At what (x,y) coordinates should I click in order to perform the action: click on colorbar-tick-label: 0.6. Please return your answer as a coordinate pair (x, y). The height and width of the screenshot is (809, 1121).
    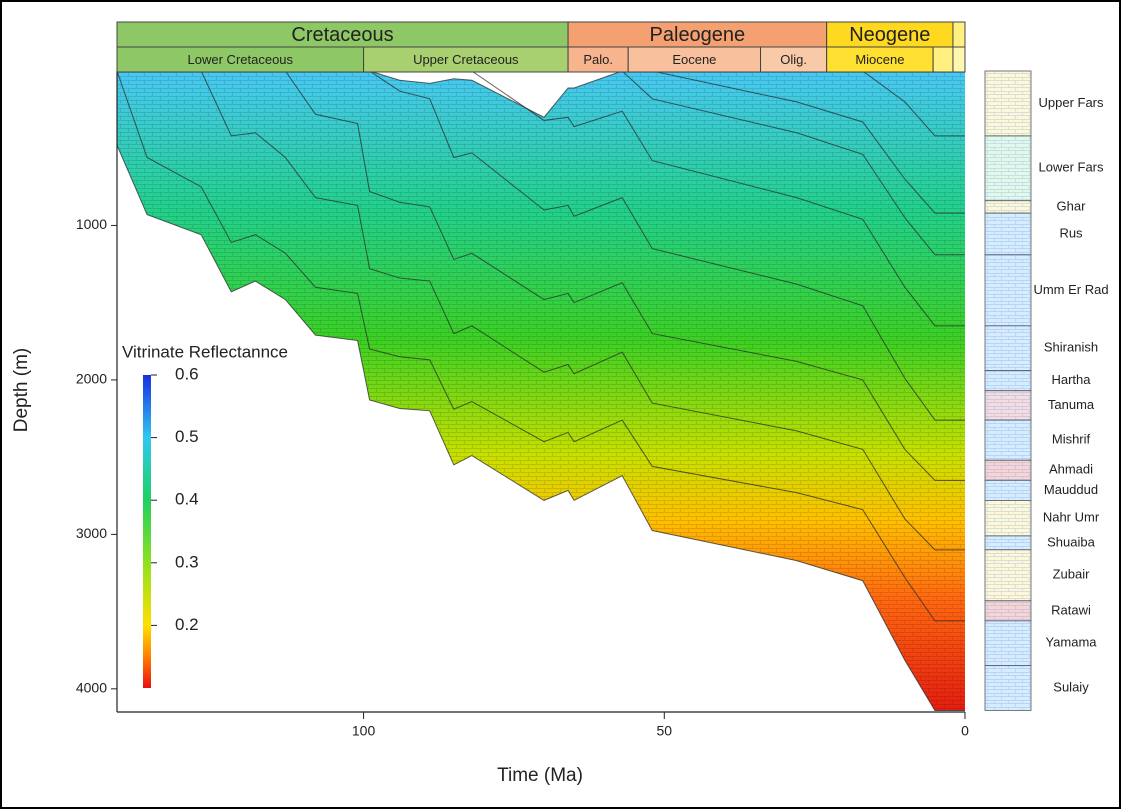
    Looking at the image, I should click on (187, 373).